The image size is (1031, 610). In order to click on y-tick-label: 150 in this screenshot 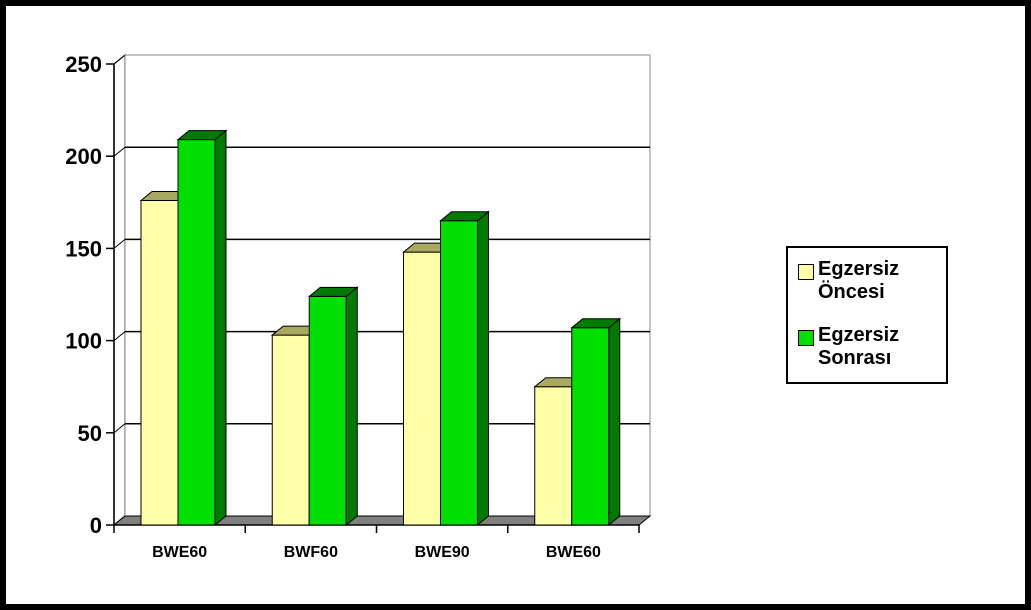, I will do `click(83, 248)`.